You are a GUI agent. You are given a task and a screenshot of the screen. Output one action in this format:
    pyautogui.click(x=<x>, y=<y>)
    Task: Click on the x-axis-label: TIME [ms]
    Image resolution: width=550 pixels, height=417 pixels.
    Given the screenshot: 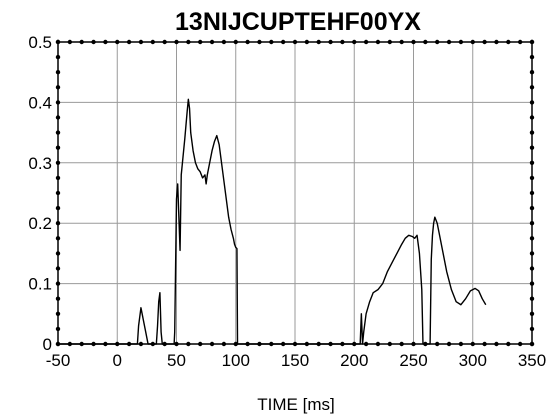 What is the action you would take?
    pyautogui.click(x=295, y=404)
    